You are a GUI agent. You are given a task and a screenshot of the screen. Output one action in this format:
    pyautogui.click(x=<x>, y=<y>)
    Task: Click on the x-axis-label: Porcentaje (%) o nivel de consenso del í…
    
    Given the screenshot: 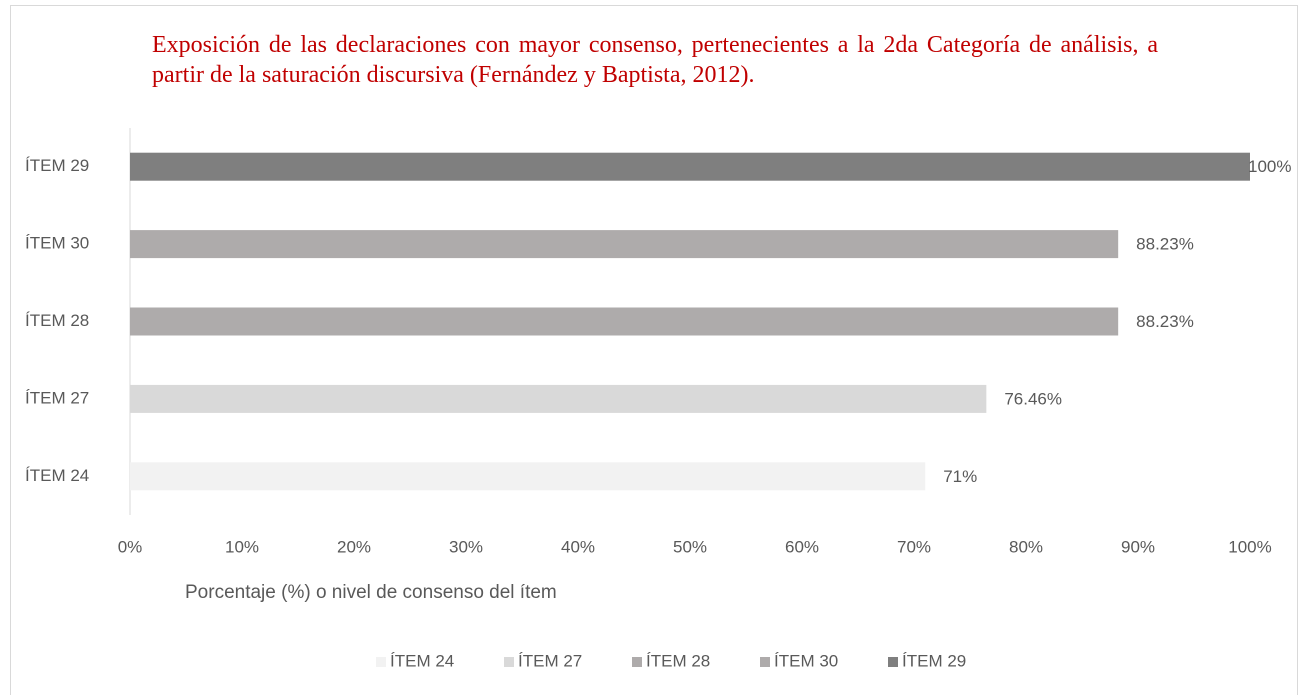 What is the action you would take?
    pyautogui.click(x=371, y=592)
    